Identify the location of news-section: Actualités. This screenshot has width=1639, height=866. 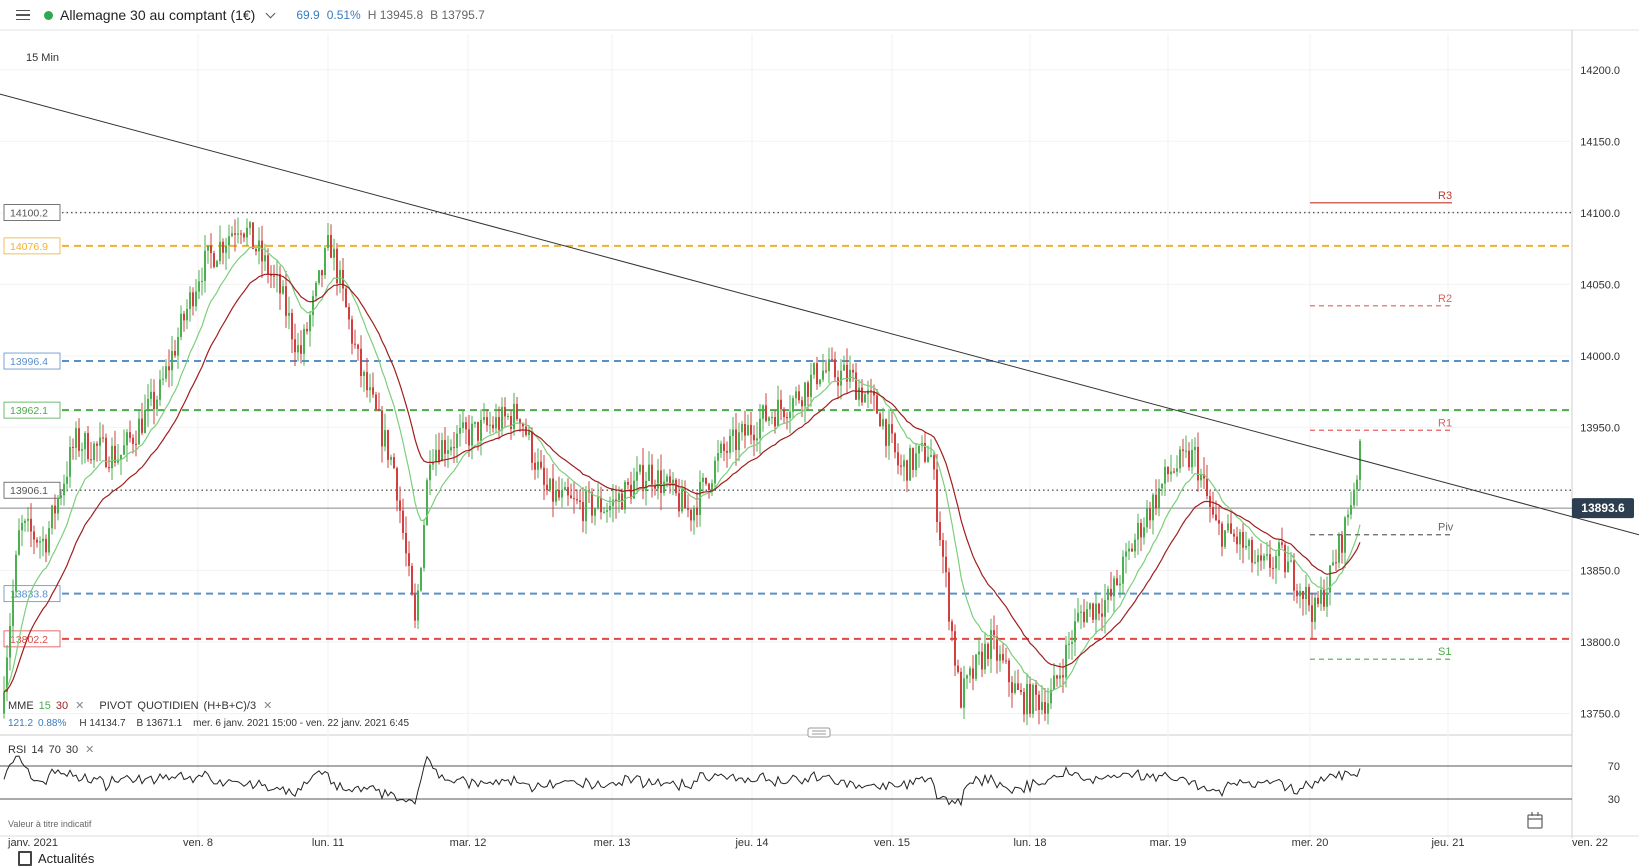
(56, 858).